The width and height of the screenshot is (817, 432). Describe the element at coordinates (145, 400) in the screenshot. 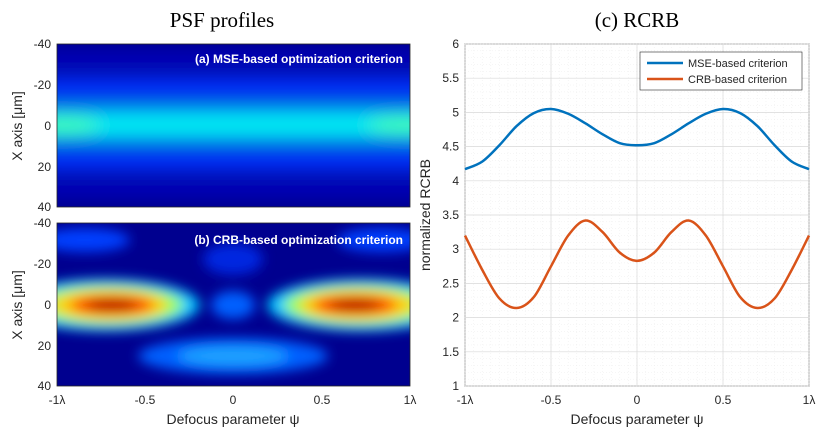

I see `panel-b-xtick: -0.5` at that location.